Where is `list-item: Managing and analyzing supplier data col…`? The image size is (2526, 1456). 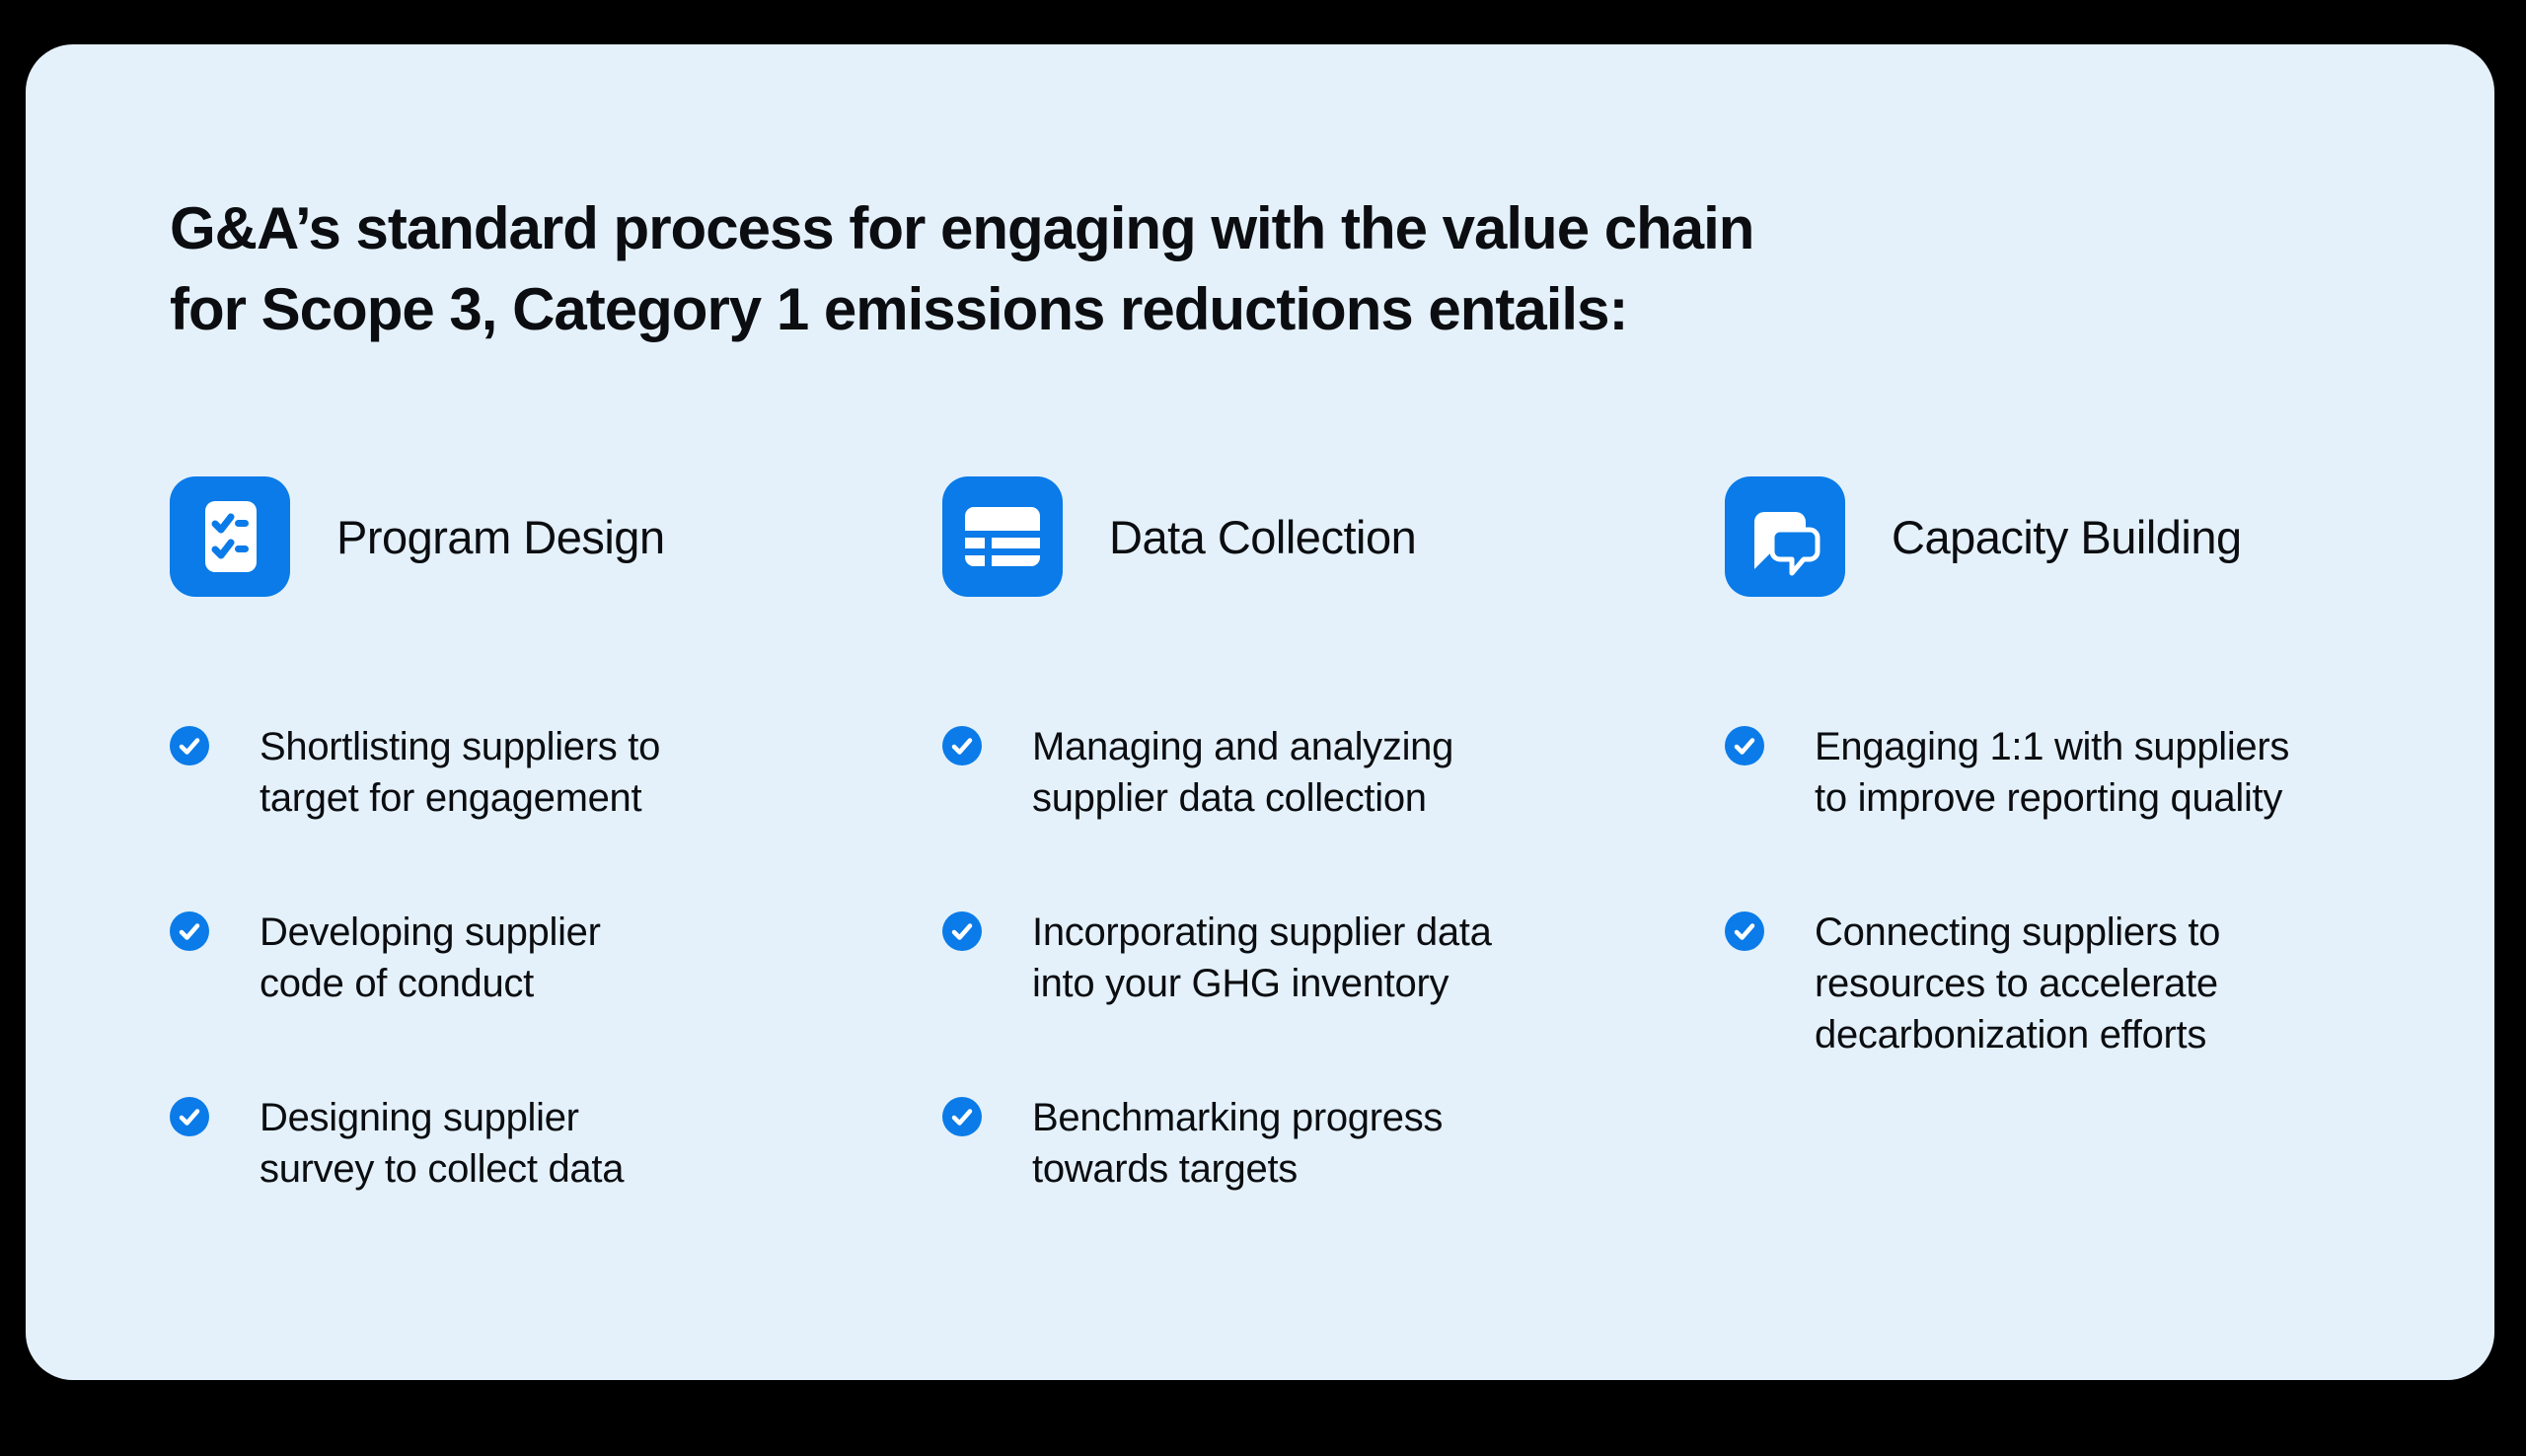 list-item: Managing and analyzing supplier data col… is located at coordinates (1333, 772).